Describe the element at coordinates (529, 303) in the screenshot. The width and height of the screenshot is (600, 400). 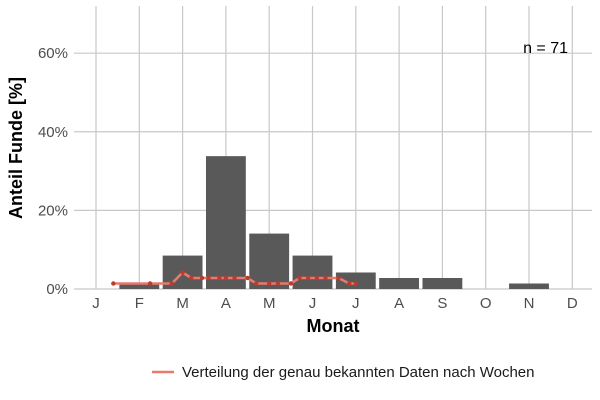
I see `x-tick-label: N` at that location.